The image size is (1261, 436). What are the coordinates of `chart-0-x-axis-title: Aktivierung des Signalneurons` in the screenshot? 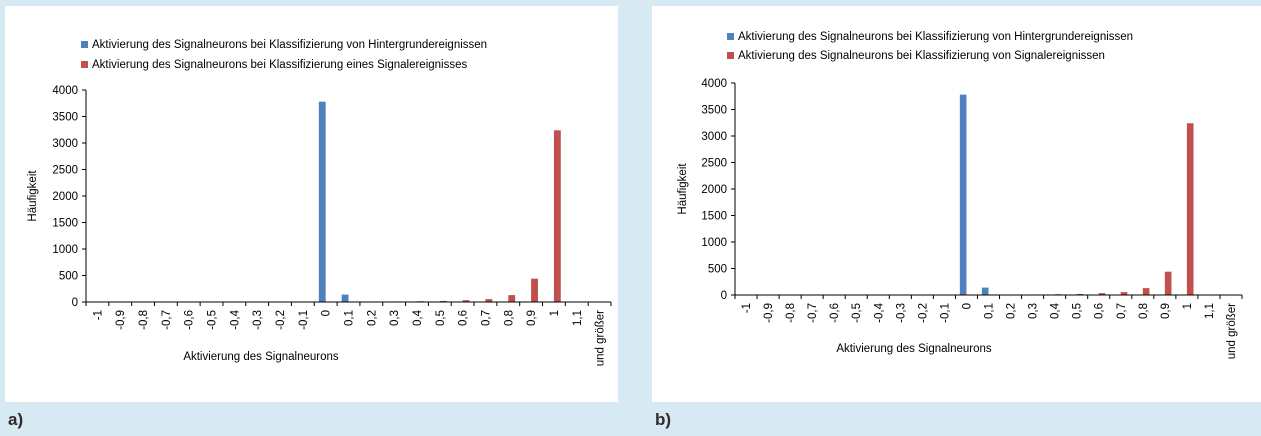 It's located at (261, 357).